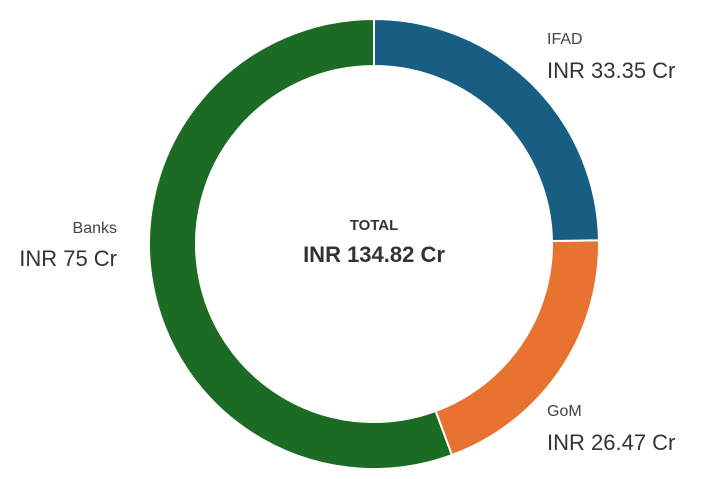  What do you see at coordinates (611, 70) in the screenshot?
I see `segment-value-label: INR 33.35 Cr` at bounding box center [611, 70].